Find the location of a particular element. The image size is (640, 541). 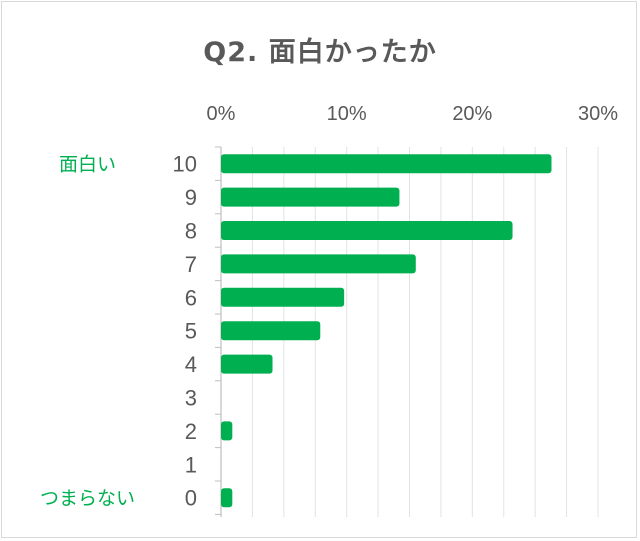

y-tick-label: 3 is located at coordinates (191, 398).